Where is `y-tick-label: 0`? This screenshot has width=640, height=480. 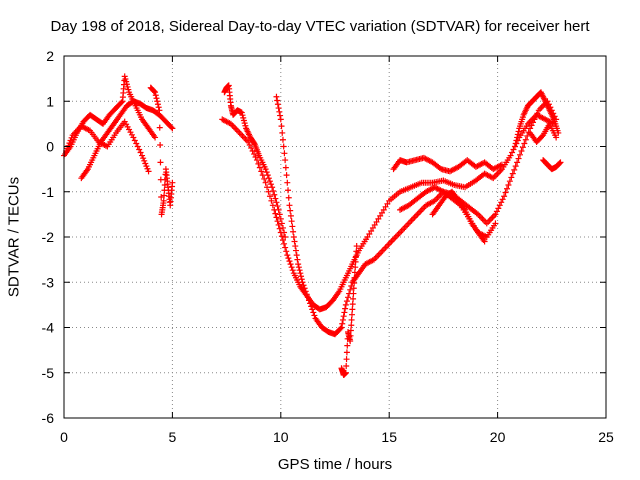
y-tick-label: 0 is located at coordinates (50, 147).